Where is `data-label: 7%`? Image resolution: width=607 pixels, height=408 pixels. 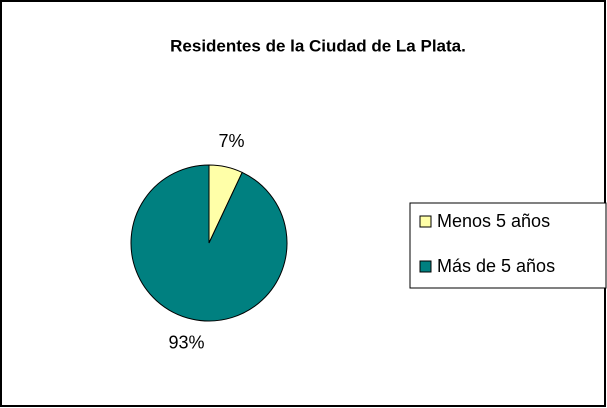
data-label: 7% is located at coordinates (231, 141).